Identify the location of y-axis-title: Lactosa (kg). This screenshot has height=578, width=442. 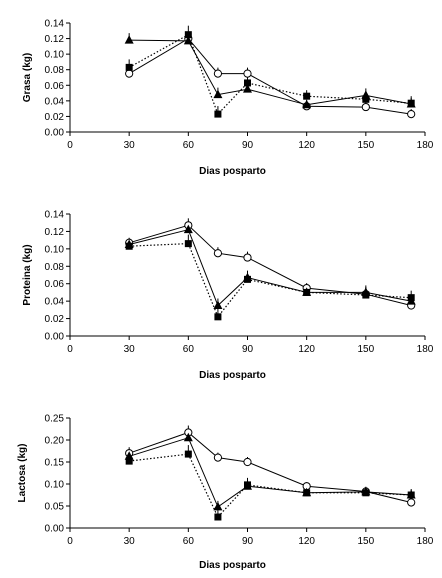
(22, 473).